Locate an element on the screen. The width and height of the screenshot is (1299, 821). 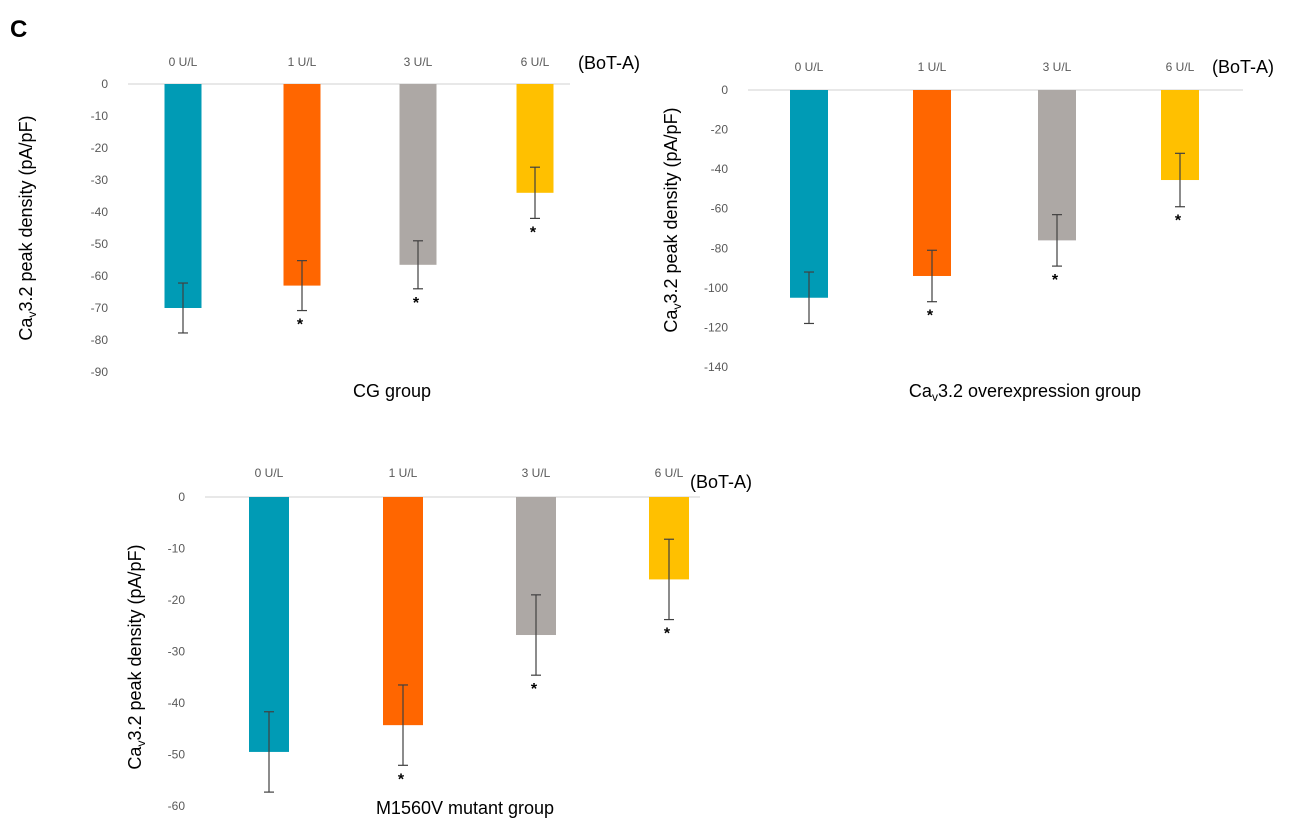
x-axis-caption: Cav3.2 overexpression group is located at coordinates (1025, 392).